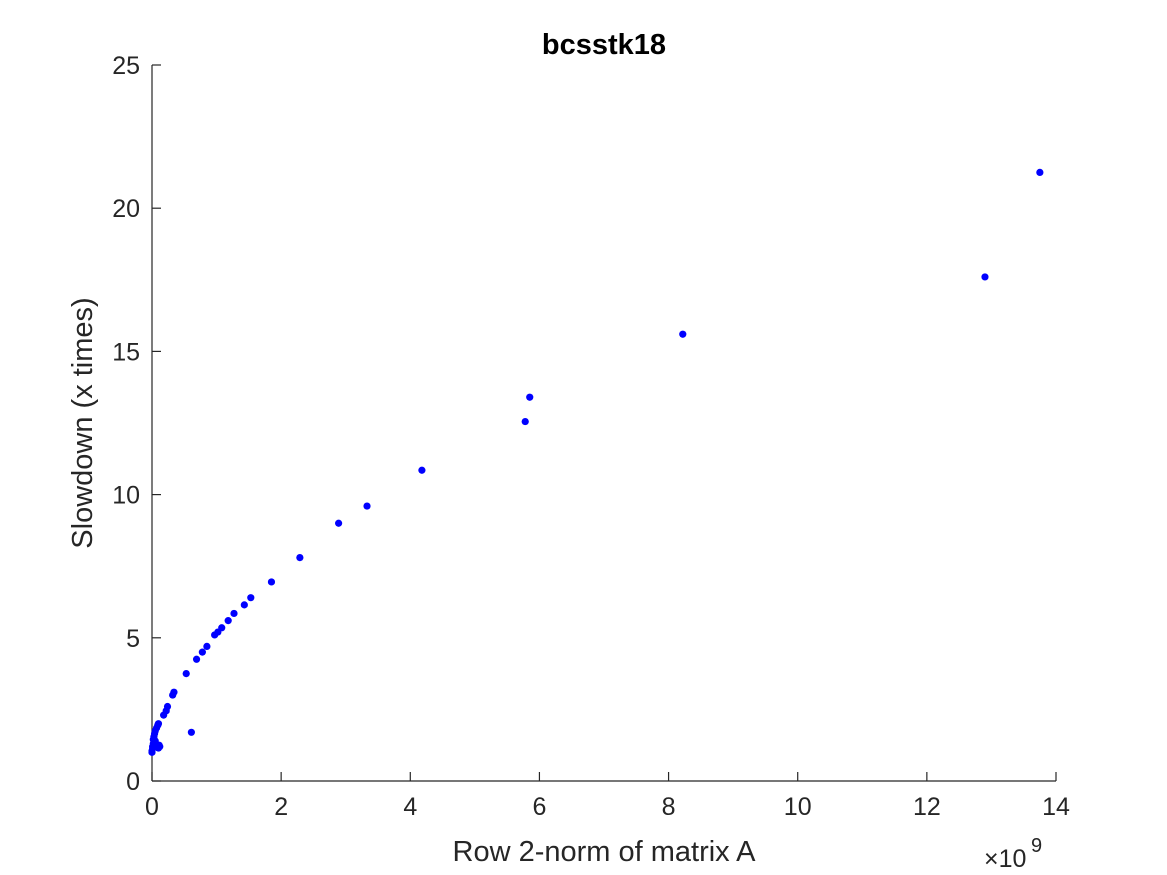 Image resolution: width=1167 pixels, height=875 pixels. Describe the element at coordinates (604, 45) in the screenshot. I see `chart-title: bcsstk18` at that location.